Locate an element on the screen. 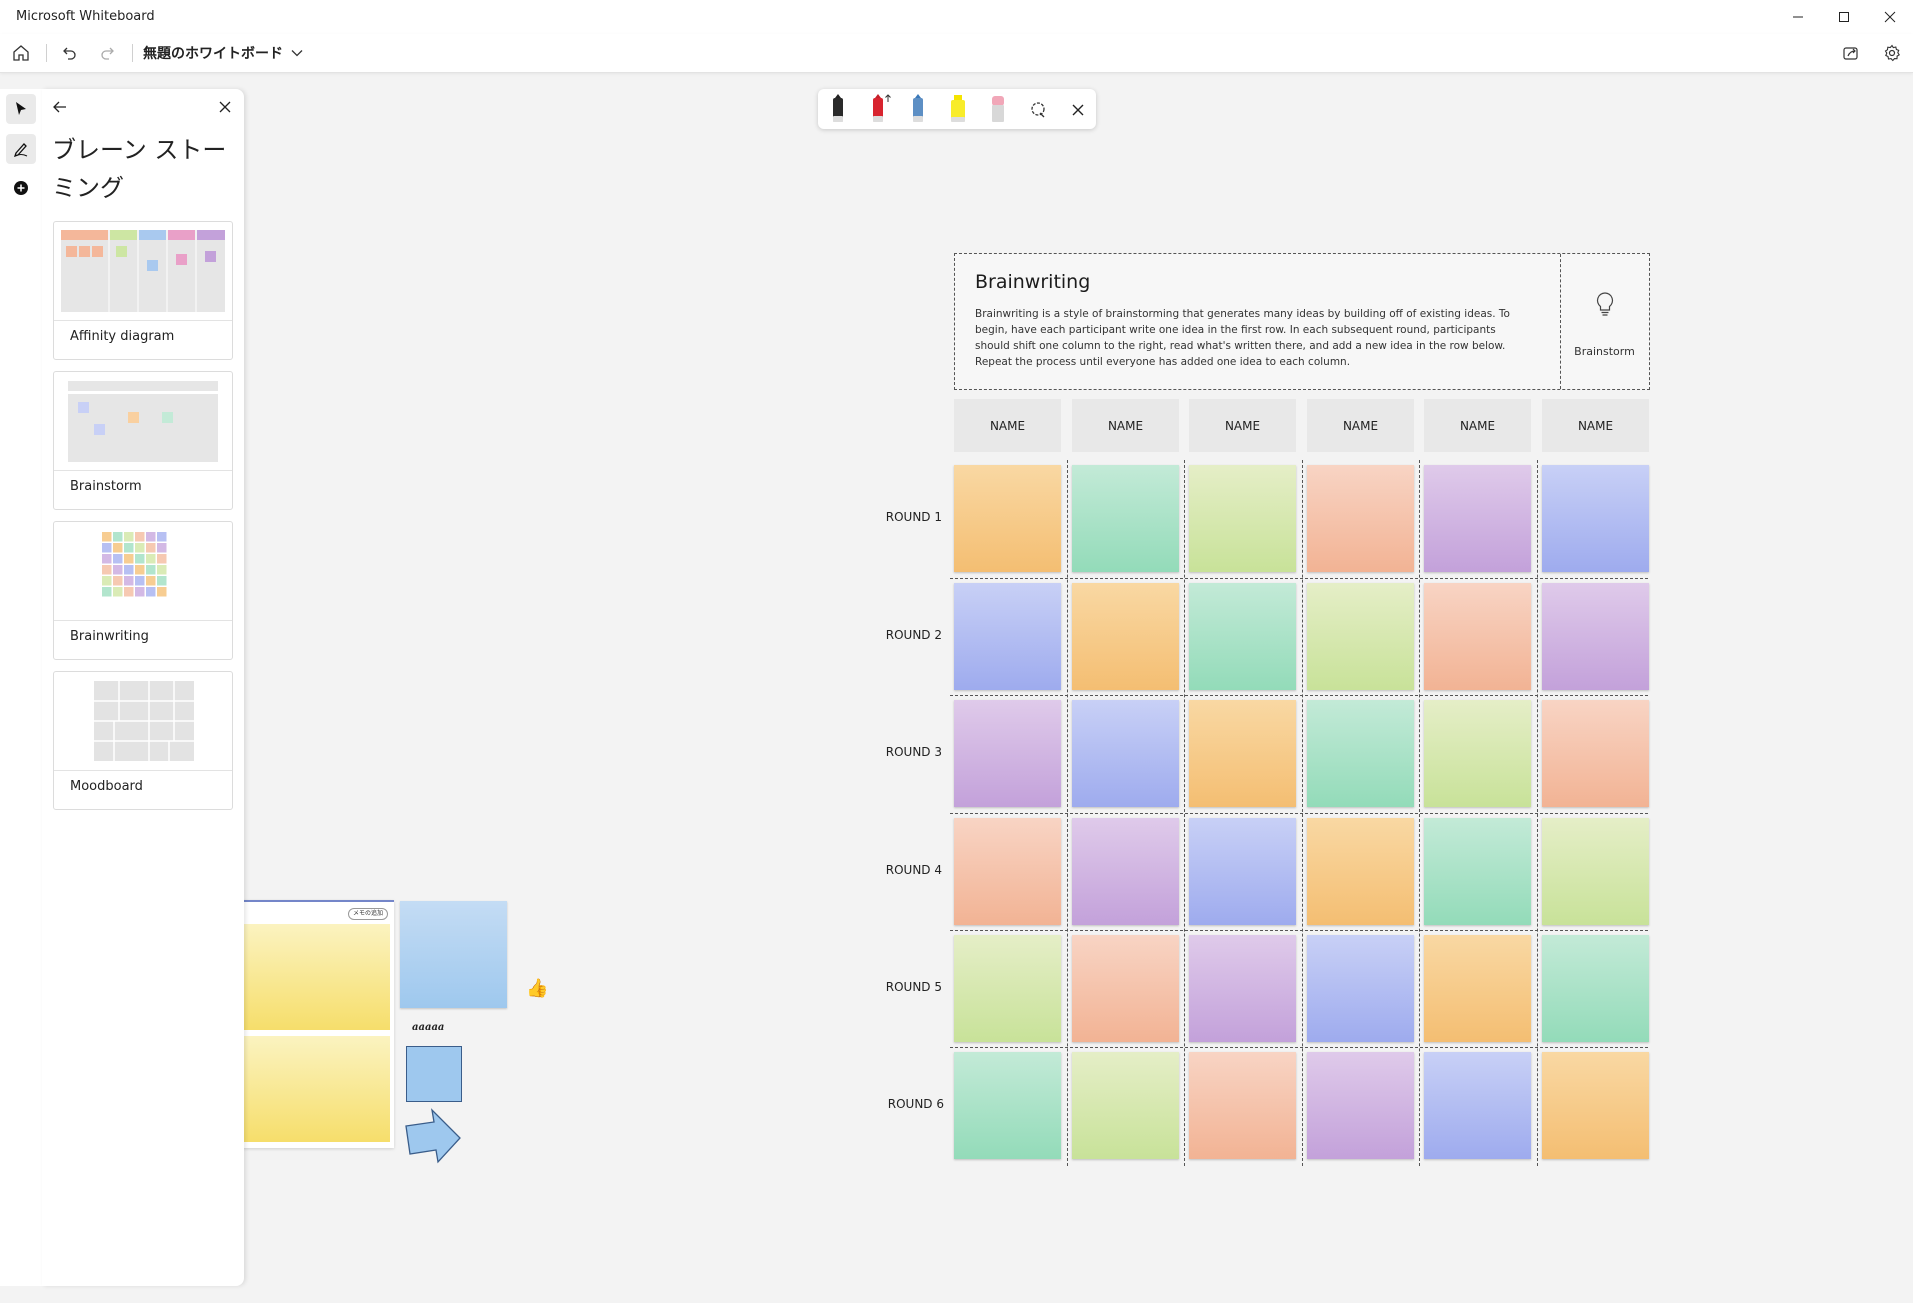 This screenshot has width=1913, height=1303. template-card-affinity-diagram: Affinity diagram is located at coordinates (143, 290).